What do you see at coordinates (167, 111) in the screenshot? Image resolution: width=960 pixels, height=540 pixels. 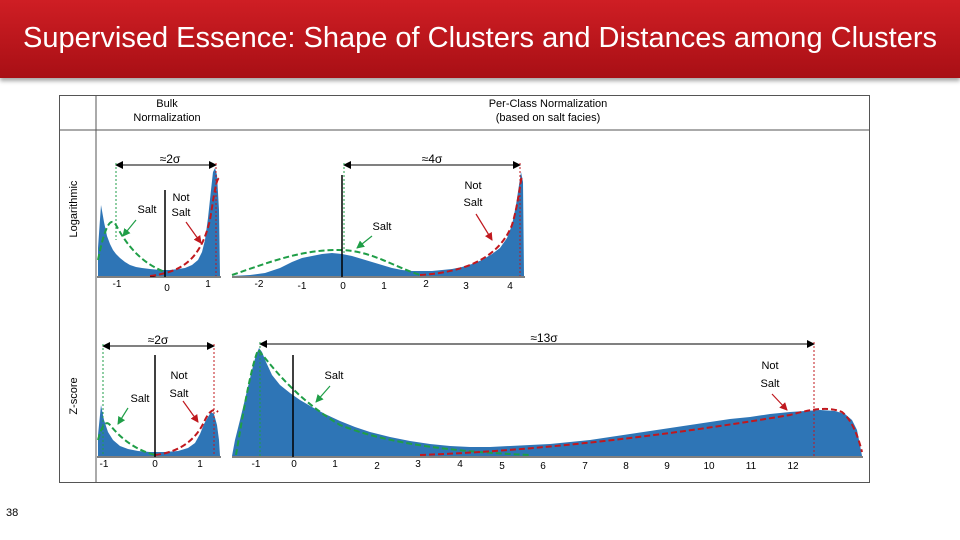 I see `header-bulk: Bulk Normalization` at bounding box center [167, 111].